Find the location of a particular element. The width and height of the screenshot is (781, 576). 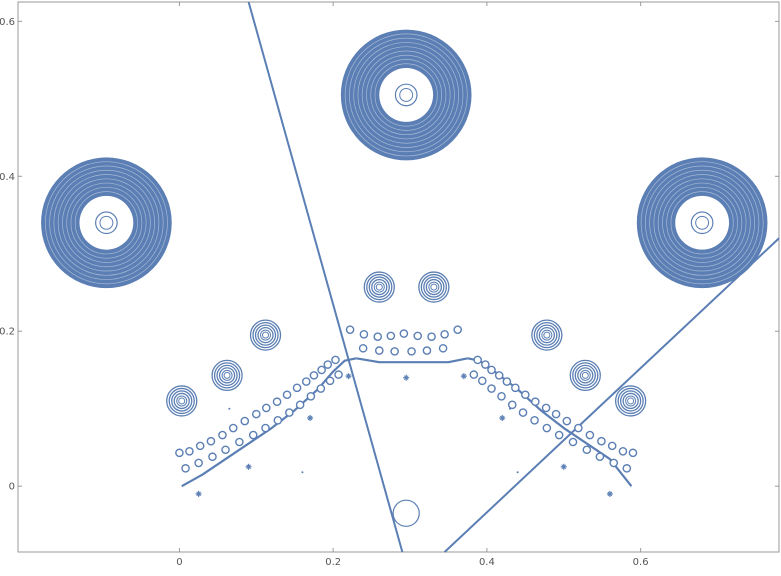

large-ring is located at coordinates (106, 223).